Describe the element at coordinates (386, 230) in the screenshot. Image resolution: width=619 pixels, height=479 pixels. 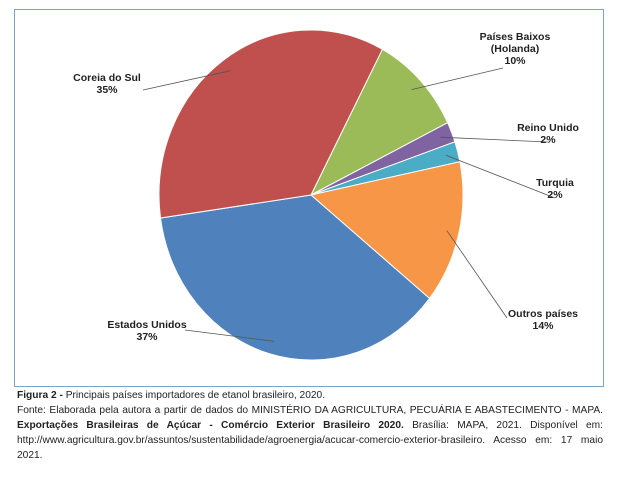
I see `pie-slice-outros-pa-ses` at that location.